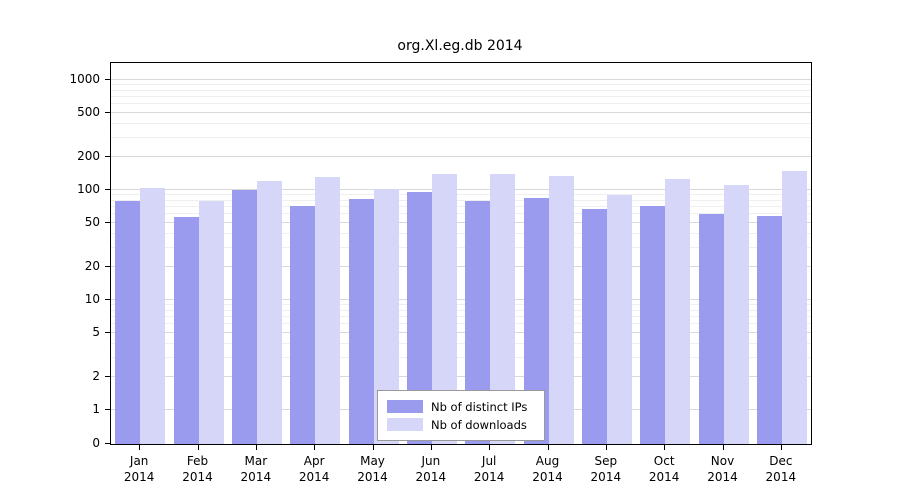 The image size is (900, 500). What do you see at coordinates (479, 406) in the screenshot?
I see `legend-label-distinct-ips: Nb of distinct IPs` at bounding box center [479, 406].